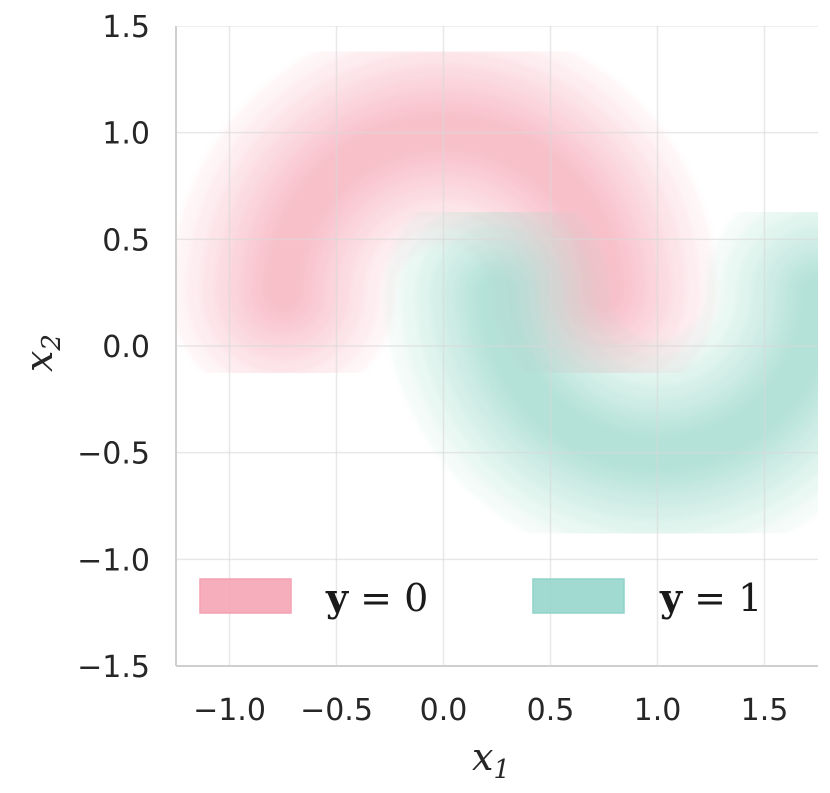 This screenshot has height=793, width=830. I want to click on legend-label-1: y = 1, so click(710, 597).